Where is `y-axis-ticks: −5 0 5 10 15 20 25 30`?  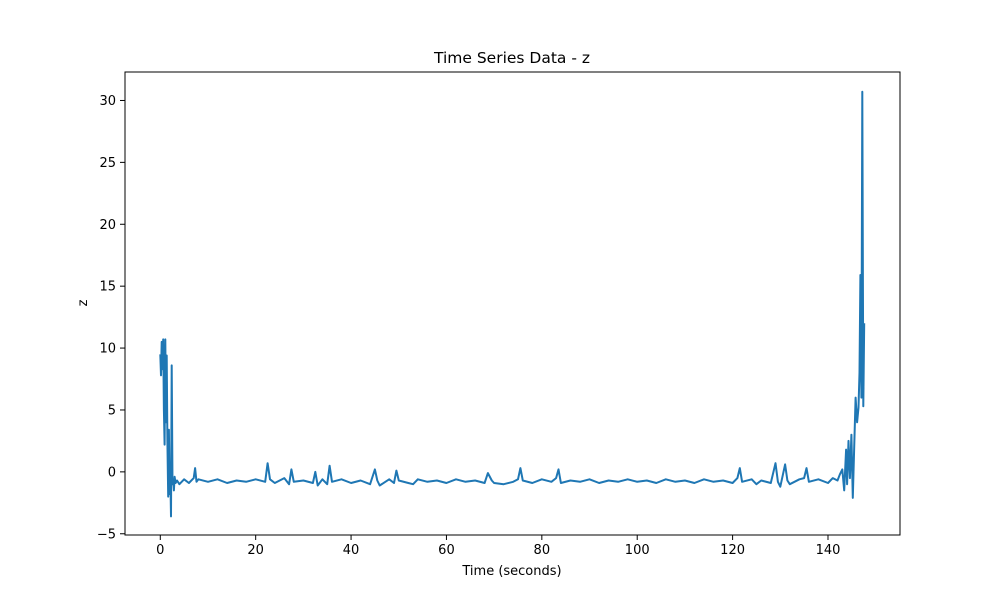 y-axis-ticks: −5 0 5 10 15 20 25 30 is located at coordinates (111, 318).